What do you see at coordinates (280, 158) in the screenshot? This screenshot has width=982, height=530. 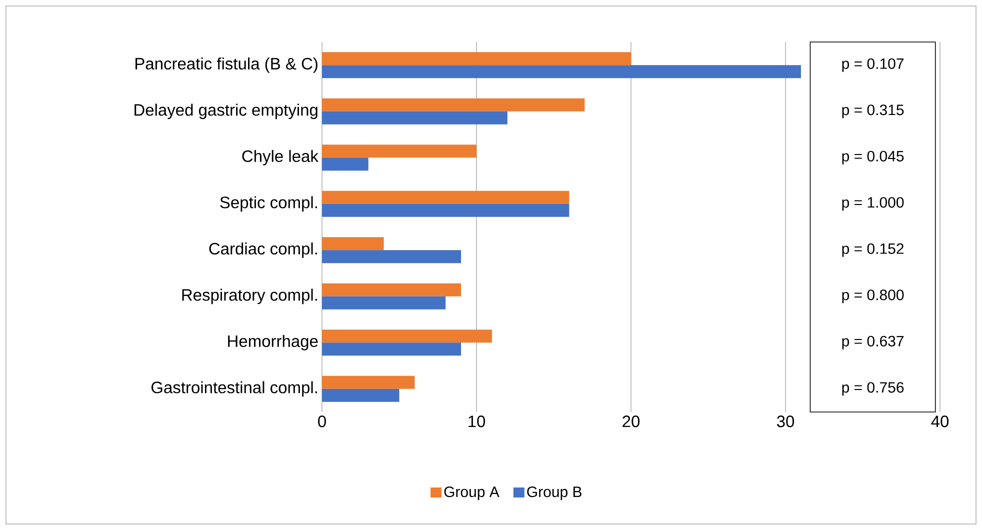 I see `y-tick-label: Chyle leak` at bounding box center [280, 158].